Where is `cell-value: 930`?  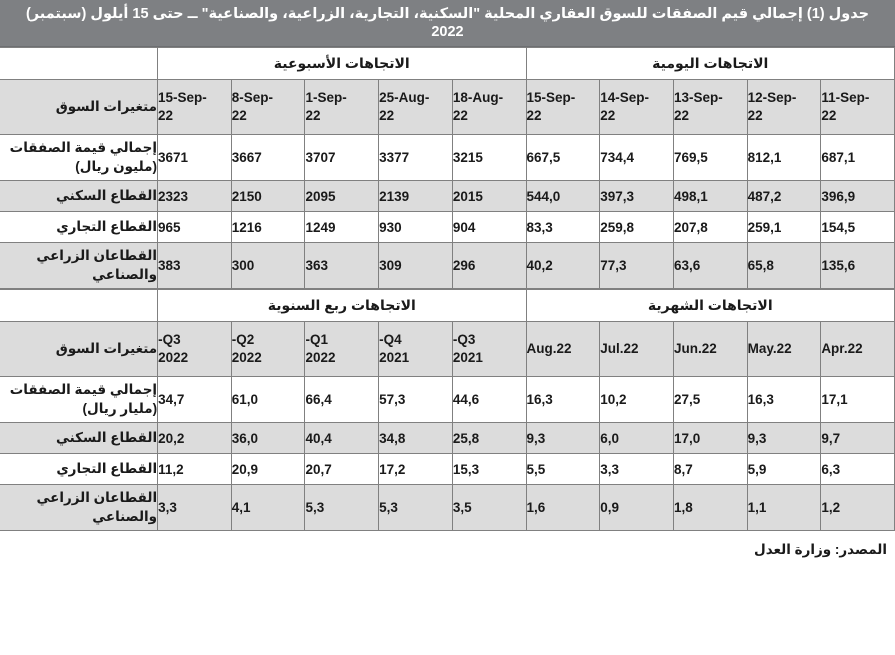 cell-value: 930 is located at coordinates (415, 227).